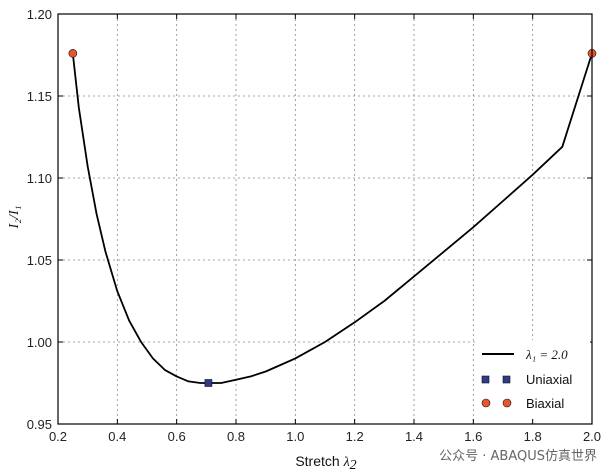 This screenshot has width=611, height=472. Describe the element at coordinates (545, 403) in the screenshot. I see `legend-label-biaxial: Biaxial` at that location.